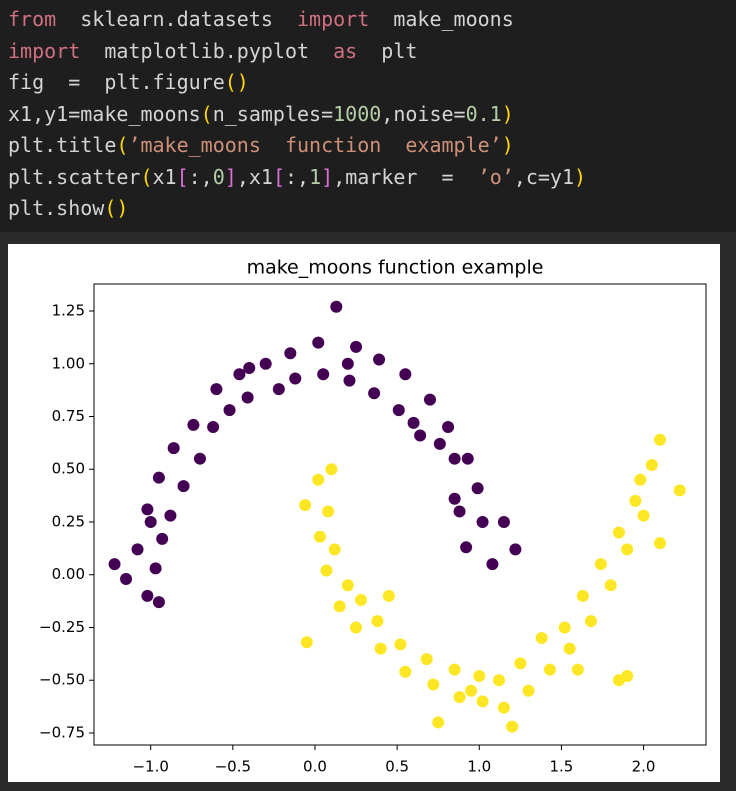  Describe the element at coordinates (230, 176) in the screenshot. I see `code-token: ]` at that location.